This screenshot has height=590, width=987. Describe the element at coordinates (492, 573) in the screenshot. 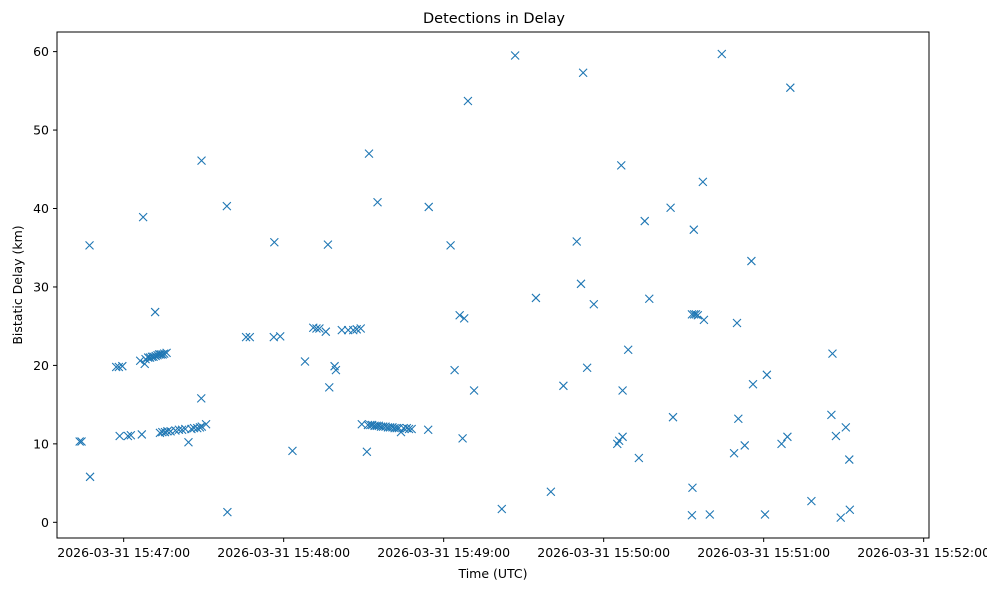

I see `x-axis-label: Time (UTC)` at that location.